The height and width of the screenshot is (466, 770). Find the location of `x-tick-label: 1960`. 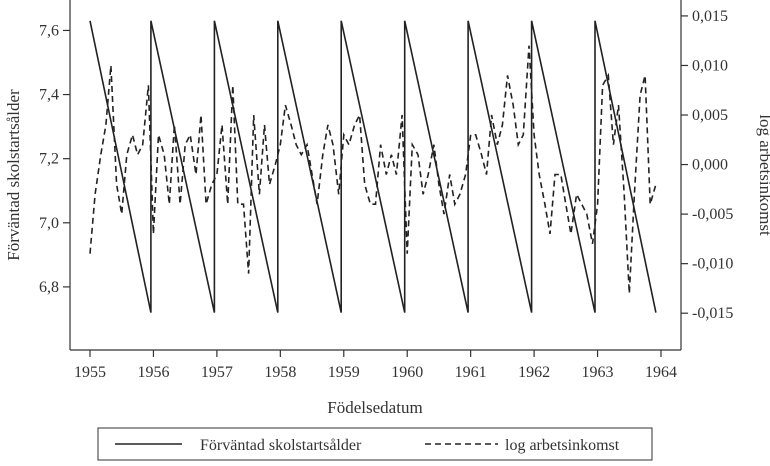

x-tick-label: 1960 is located at coordinates (407, 372).